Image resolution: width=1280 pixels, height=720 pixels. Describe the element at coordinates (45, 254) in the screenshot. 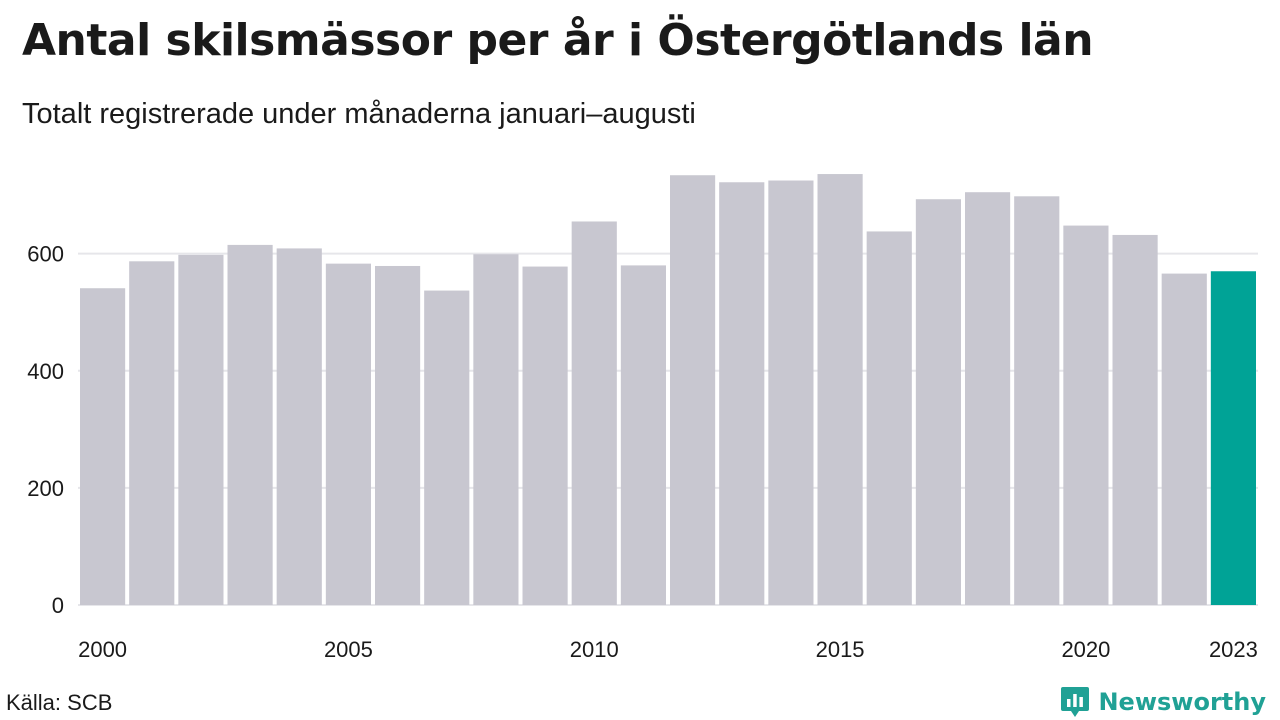

I see `y-tick-label-600: 600` at that location.